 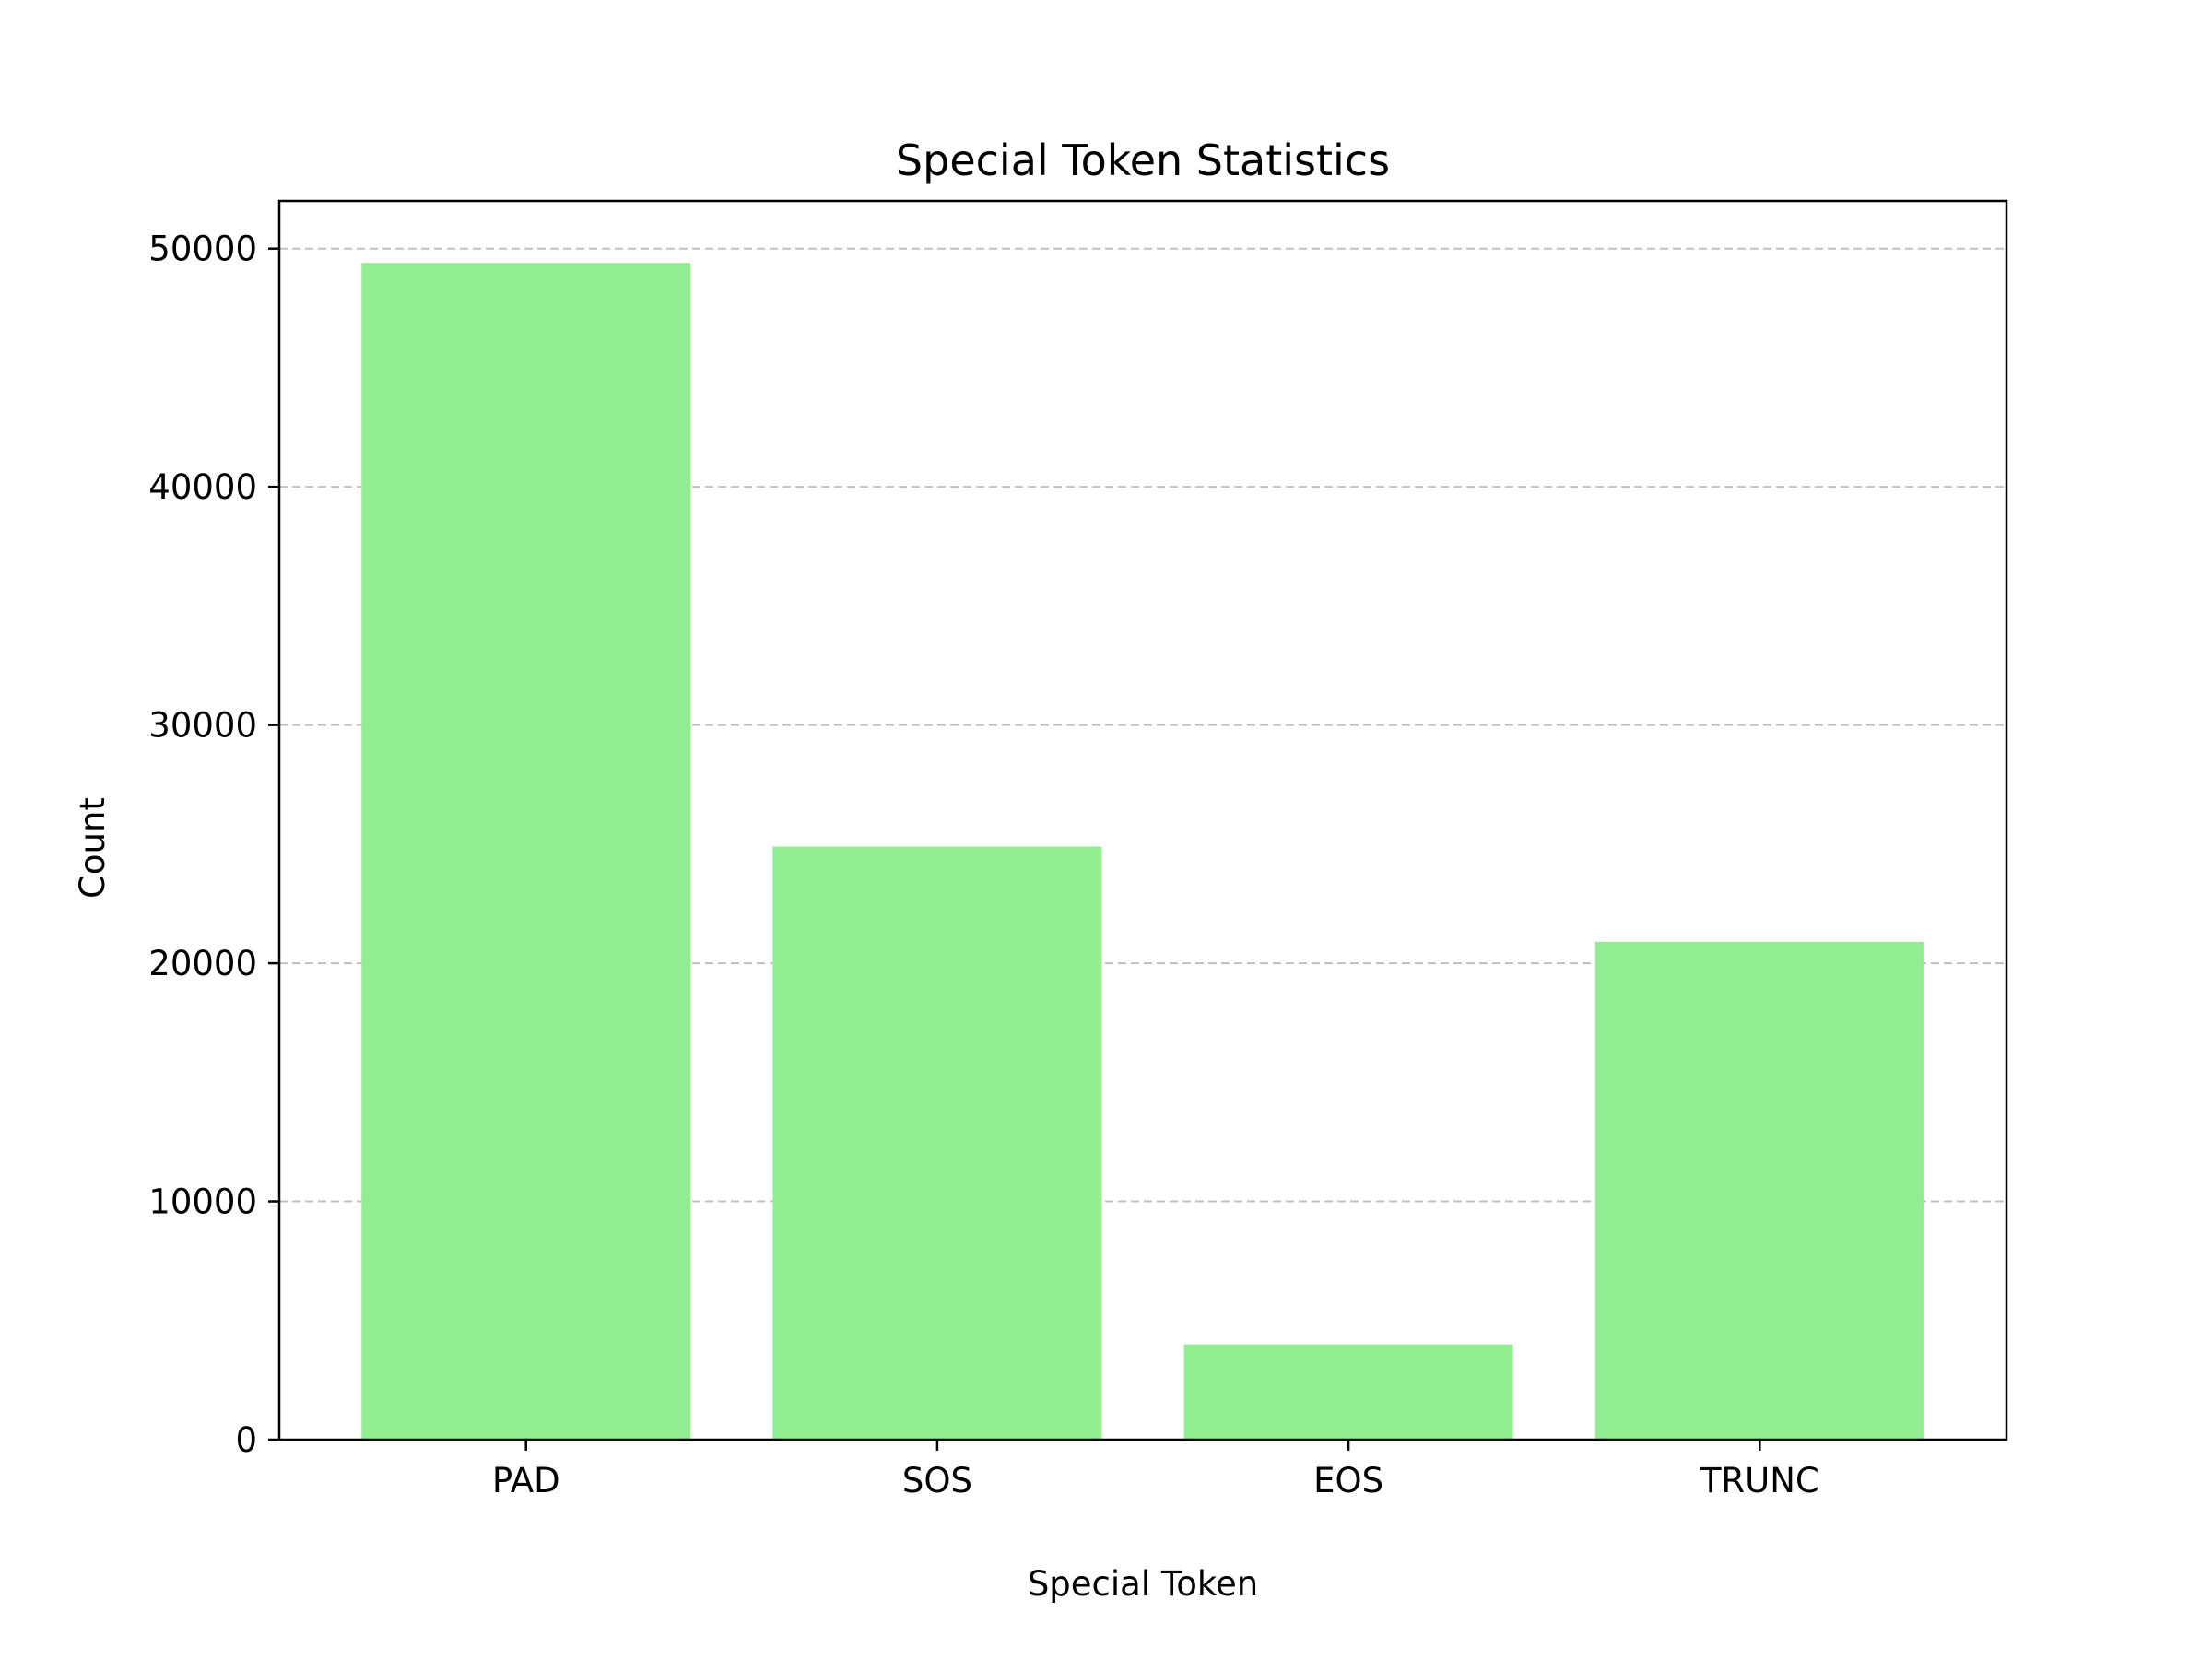 I want to click on y-tick-label: 40000, so click(x=202, y=487).